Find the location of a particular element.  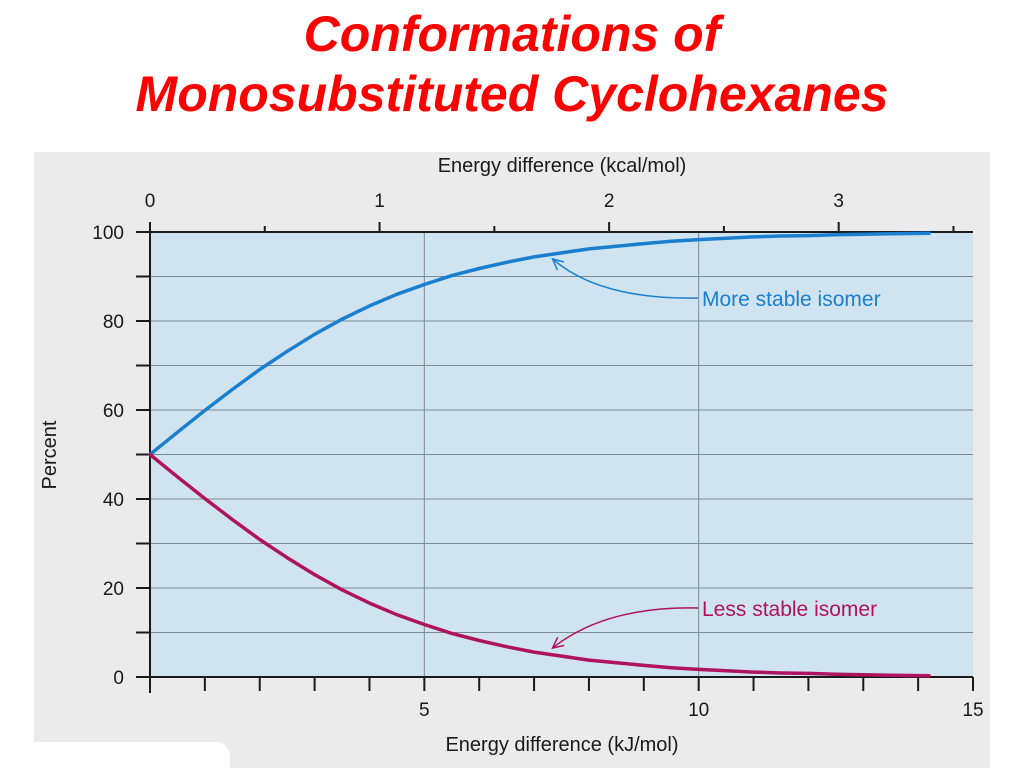

more-stable-isomer-label: More stable isomer is located at coordinates (791, 299).